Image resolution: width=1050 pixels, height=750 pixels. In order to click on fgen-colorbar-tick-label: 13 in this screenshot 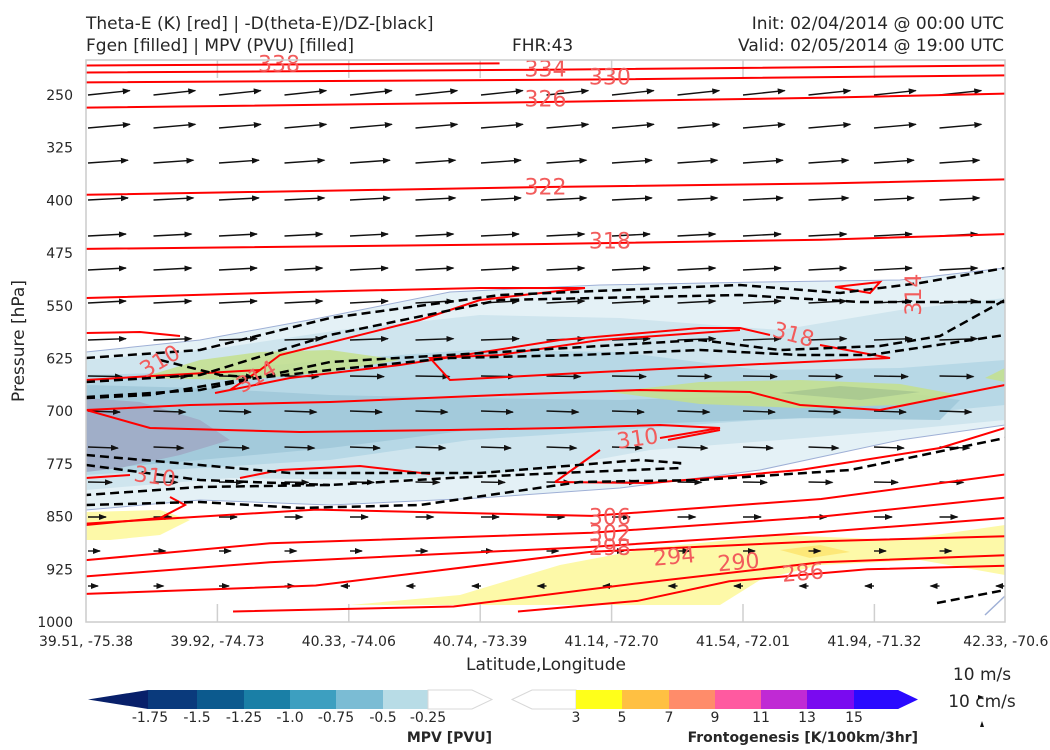, I will do `click(807, 718)`.